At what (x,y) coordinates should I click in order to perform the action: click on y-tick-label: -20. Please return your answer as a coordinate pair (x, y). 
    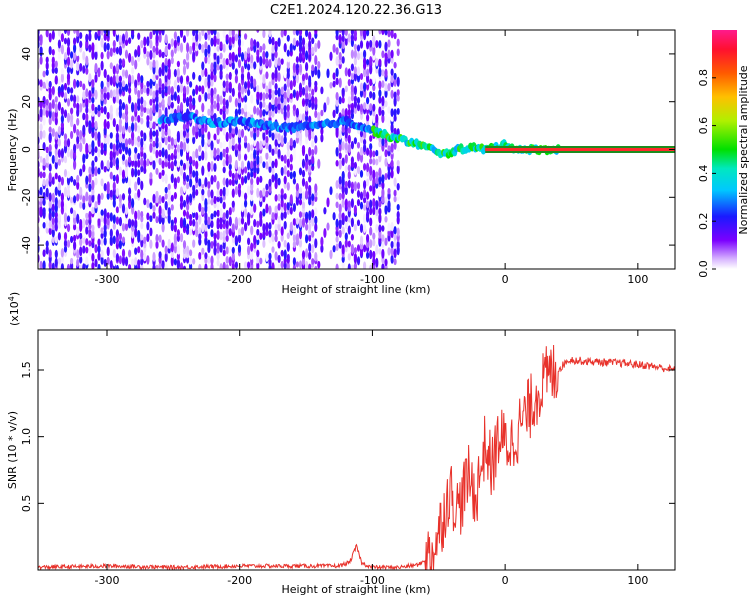
    Looking at the image, I should click on (26, 197).